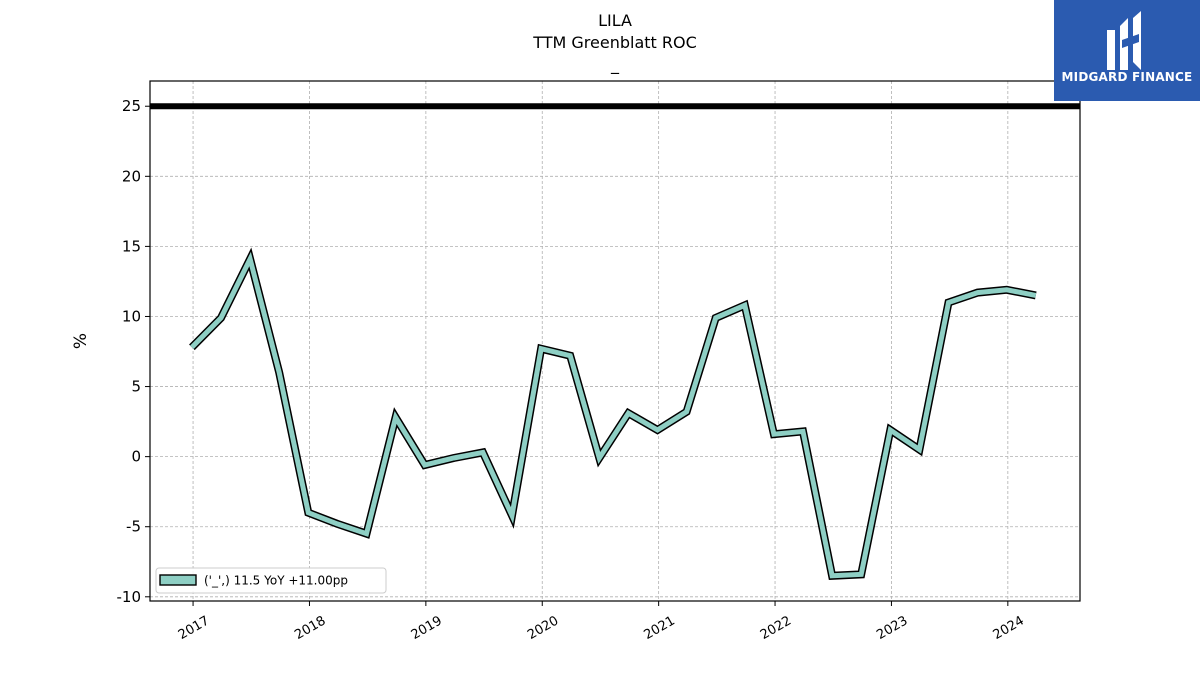 Image resolution: width=1200 pixels, height=675 pixels. Describe the element at coordinates (131, 106) in the screenshot. I see `y-tick-label: 25` at that location.